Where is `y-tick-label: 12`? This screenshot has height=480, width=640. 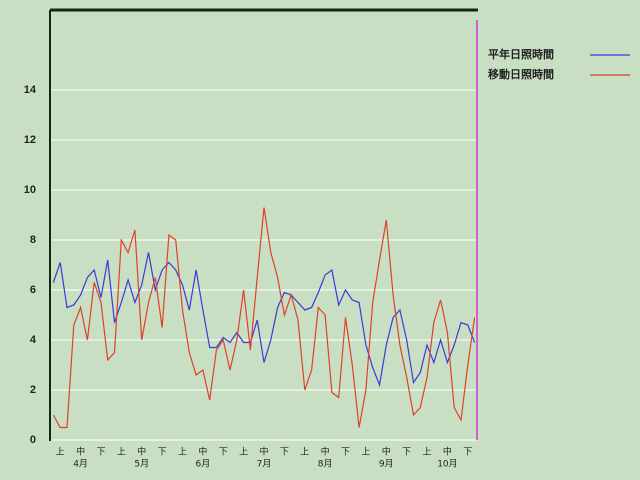
y-tick-label: 12 is located at coordinates (30, 140).